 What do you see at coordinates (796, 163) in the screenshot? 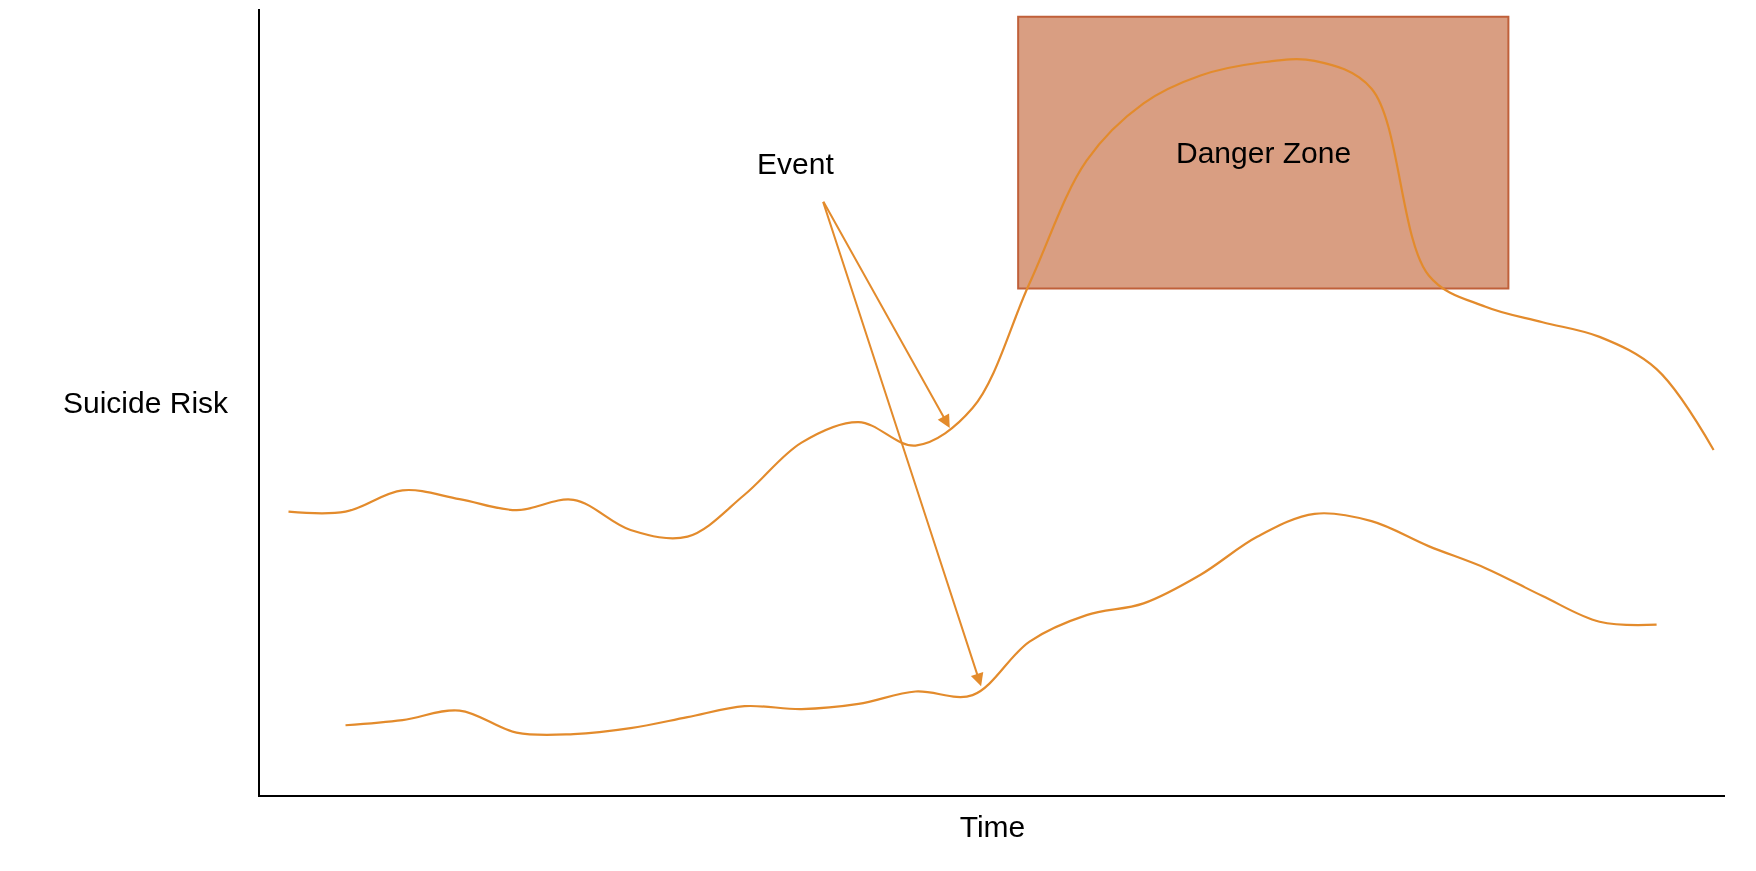
I see `annotation: Event` at bounding box center [796, 163].